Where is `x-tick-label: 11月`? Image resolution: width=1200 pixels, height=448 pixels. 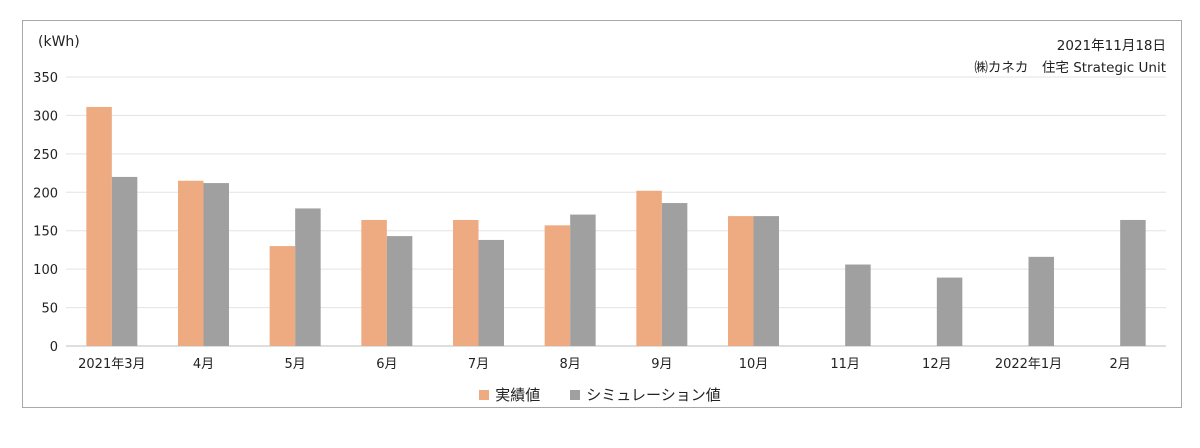
x-tick-label: 11月 is located at coordinates (845, 364).